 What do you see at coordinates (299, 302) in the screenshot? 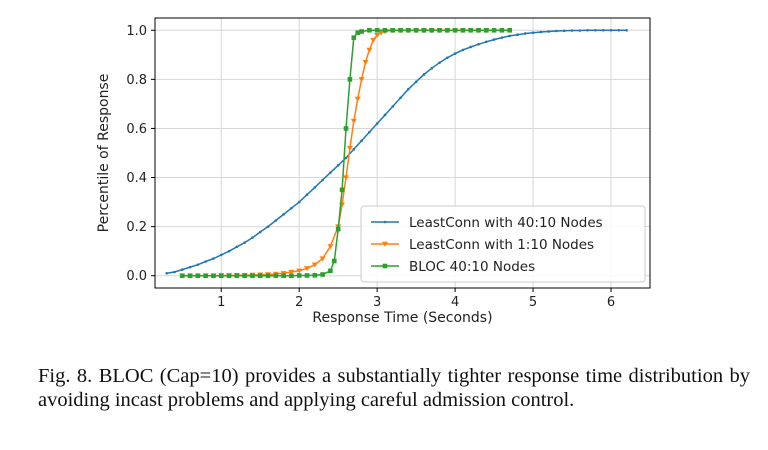
I see `x-tick-label: 2` at bounding box center [299, 302].